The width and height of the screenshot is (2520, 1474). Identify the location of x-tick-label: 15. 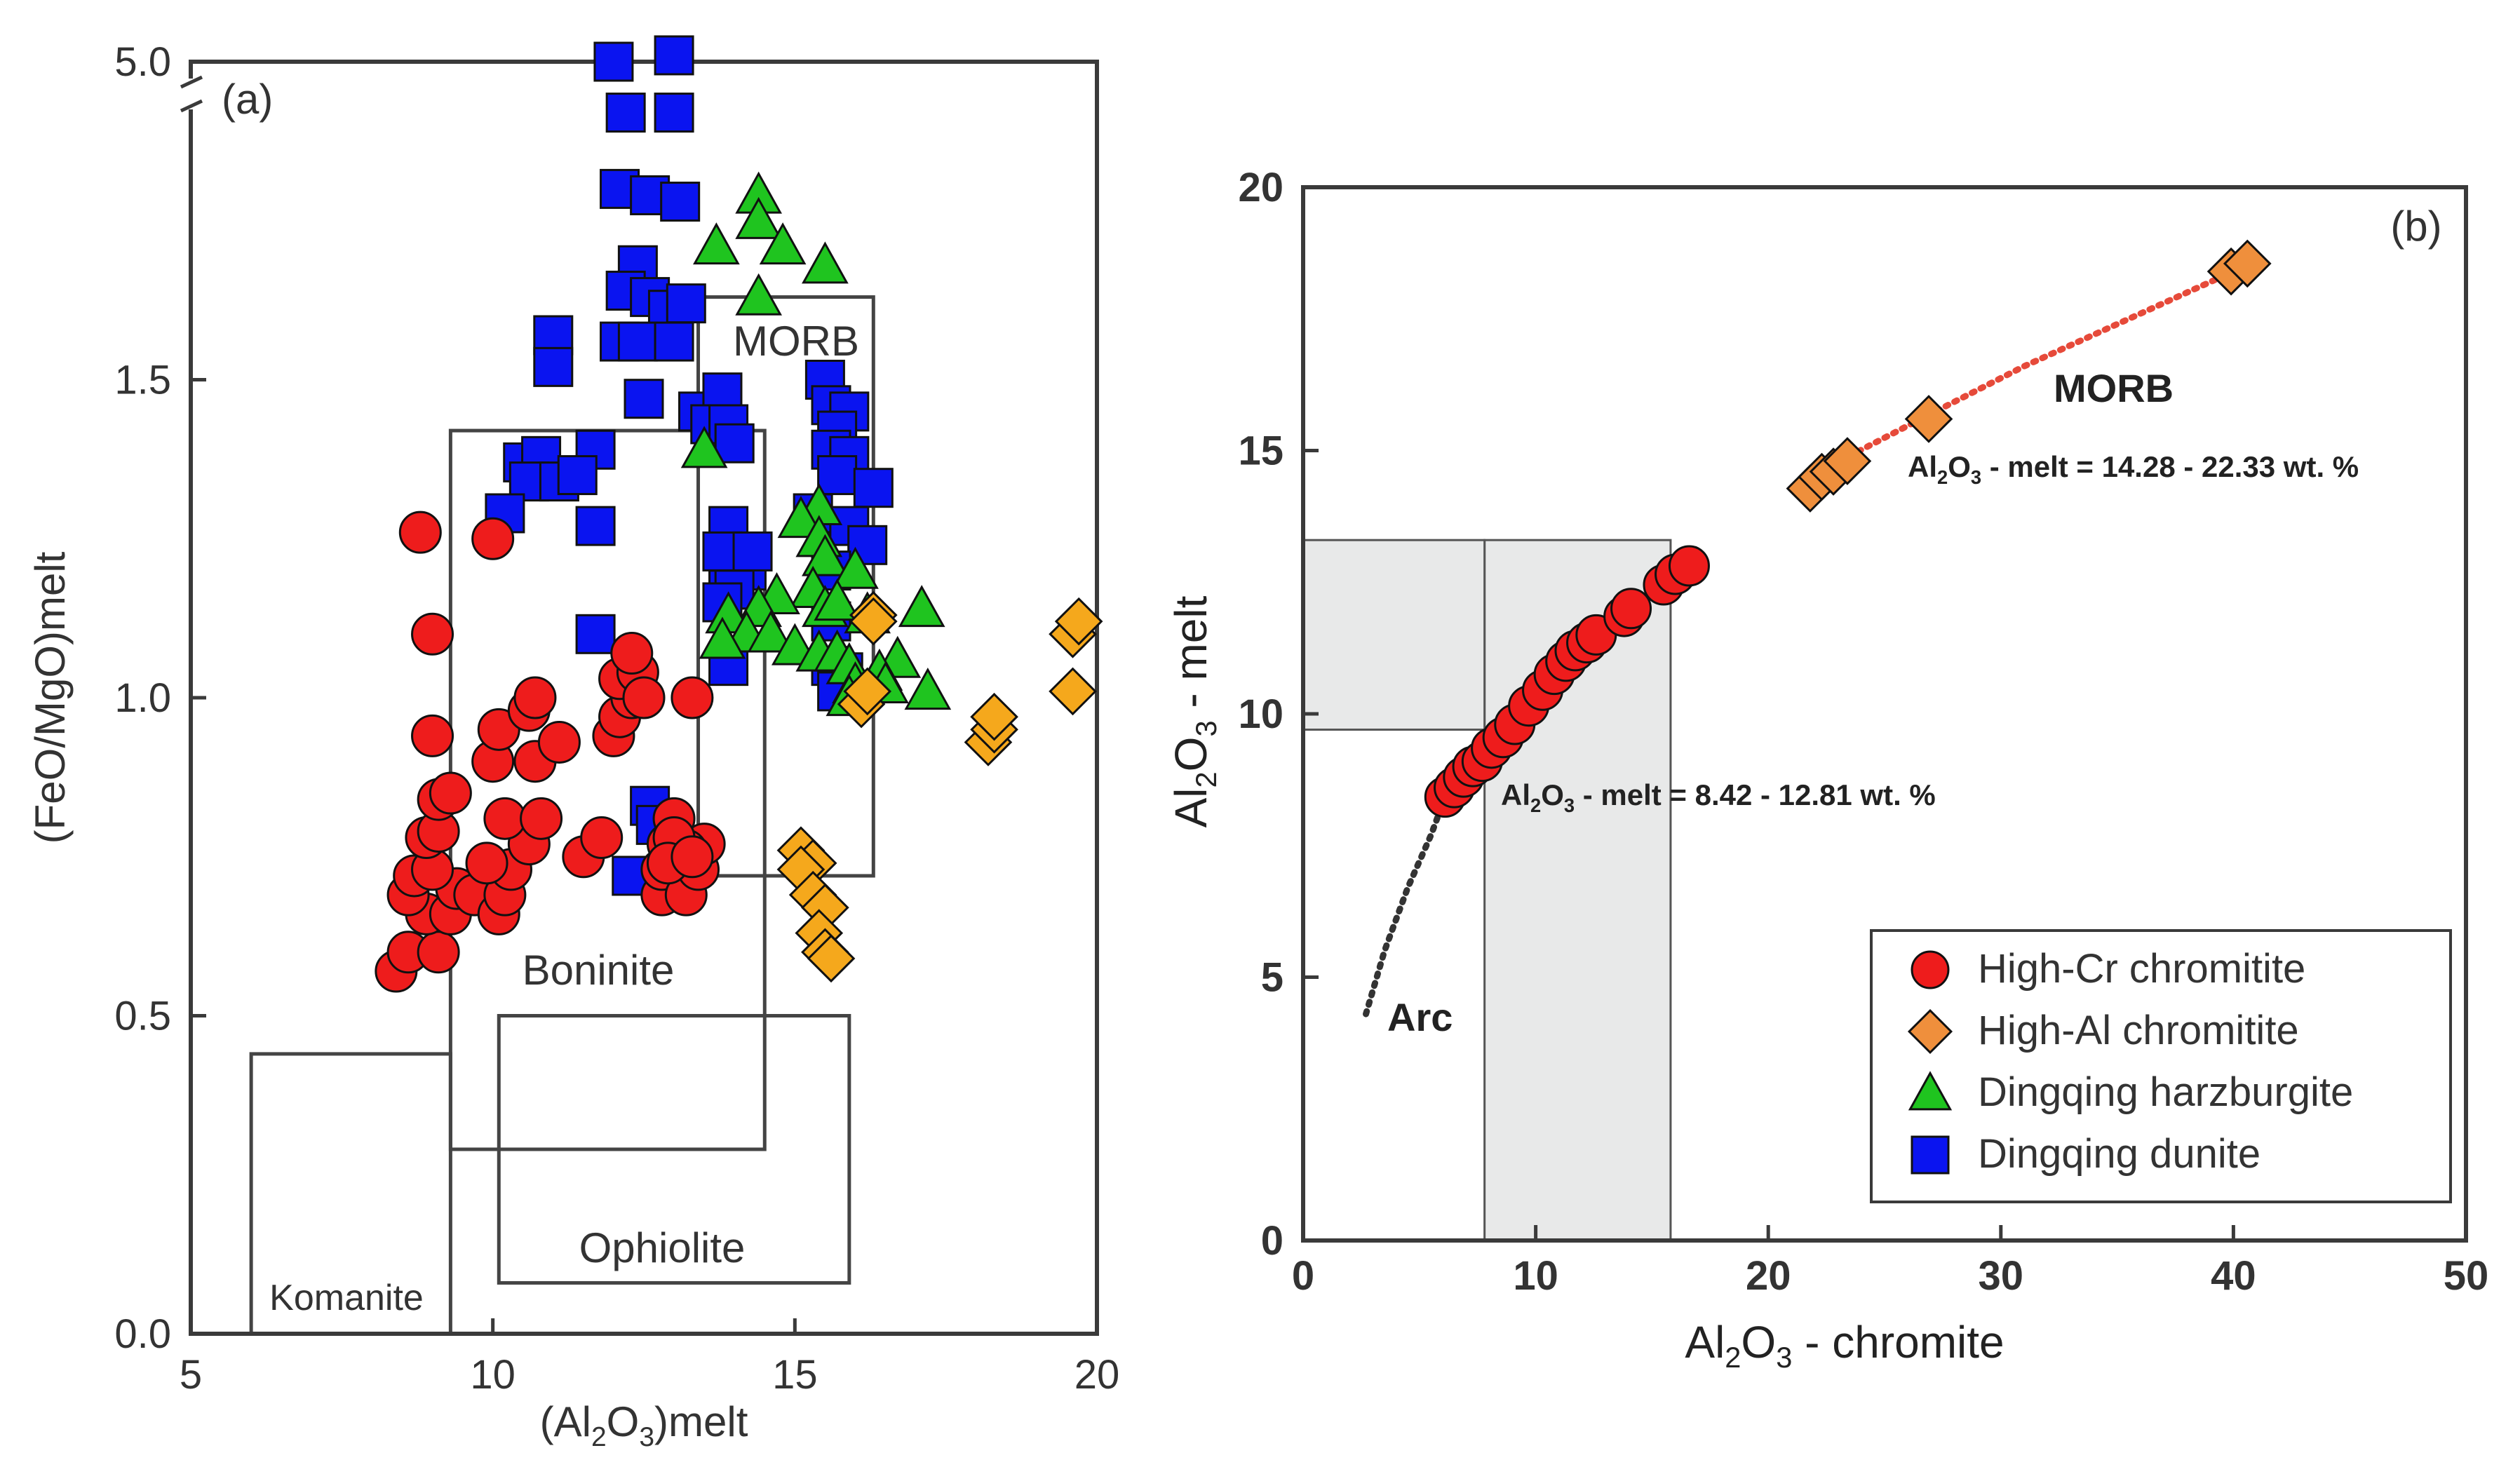
(795, 1375).